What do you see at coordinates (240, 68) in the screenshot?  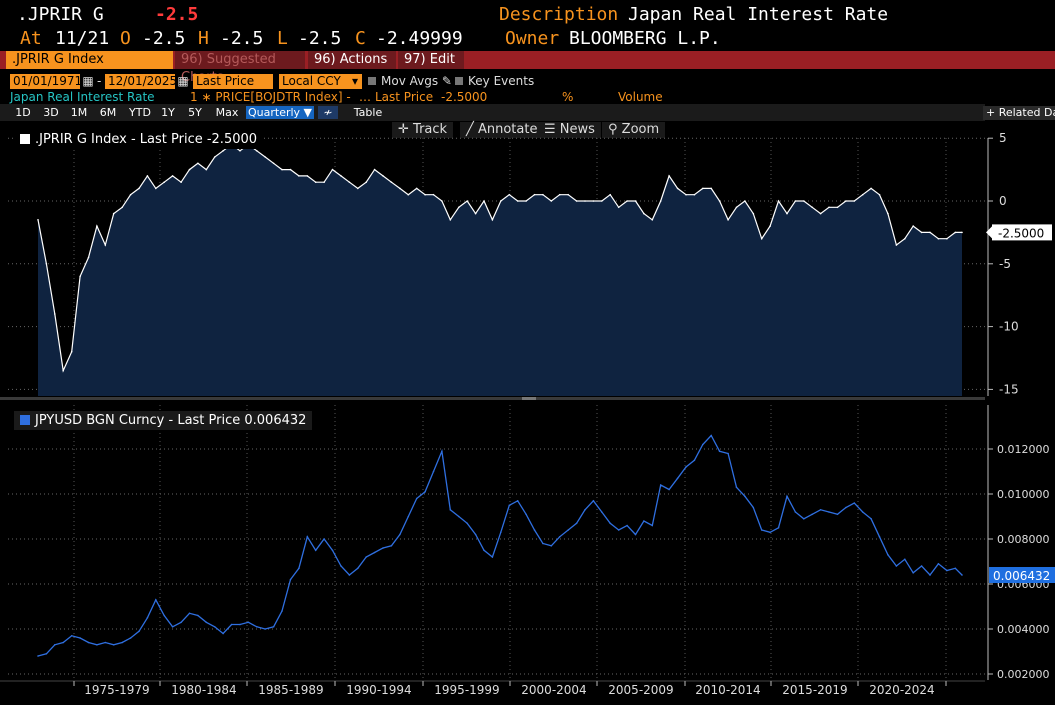 I see `suggested-charts-menu: 96) Suggested Charts` at bounding box center [240, 68].